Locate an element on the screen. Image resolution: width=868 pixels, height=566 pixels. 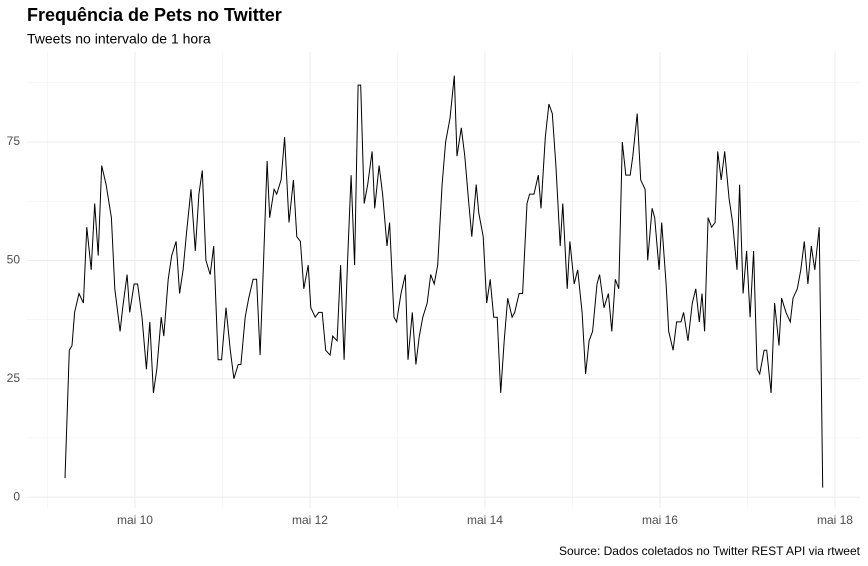
y-tick-label: 0 is located at coordinates (16, 496).